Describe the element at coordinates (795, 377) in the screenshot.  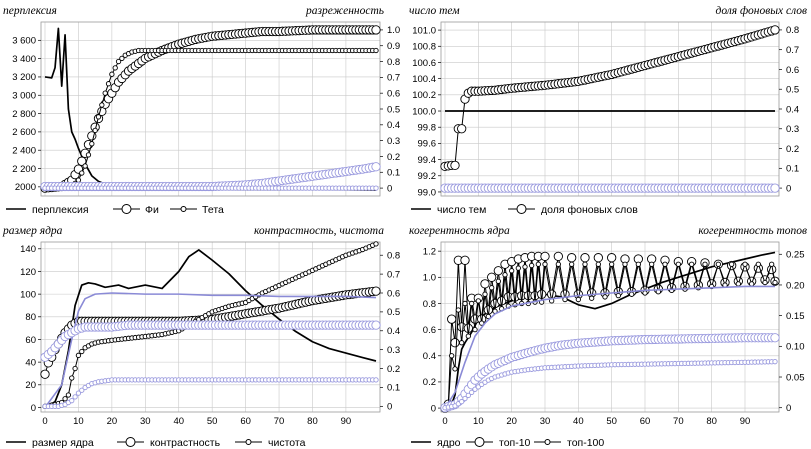
I see `right-tick-label: 0.05` at that location.